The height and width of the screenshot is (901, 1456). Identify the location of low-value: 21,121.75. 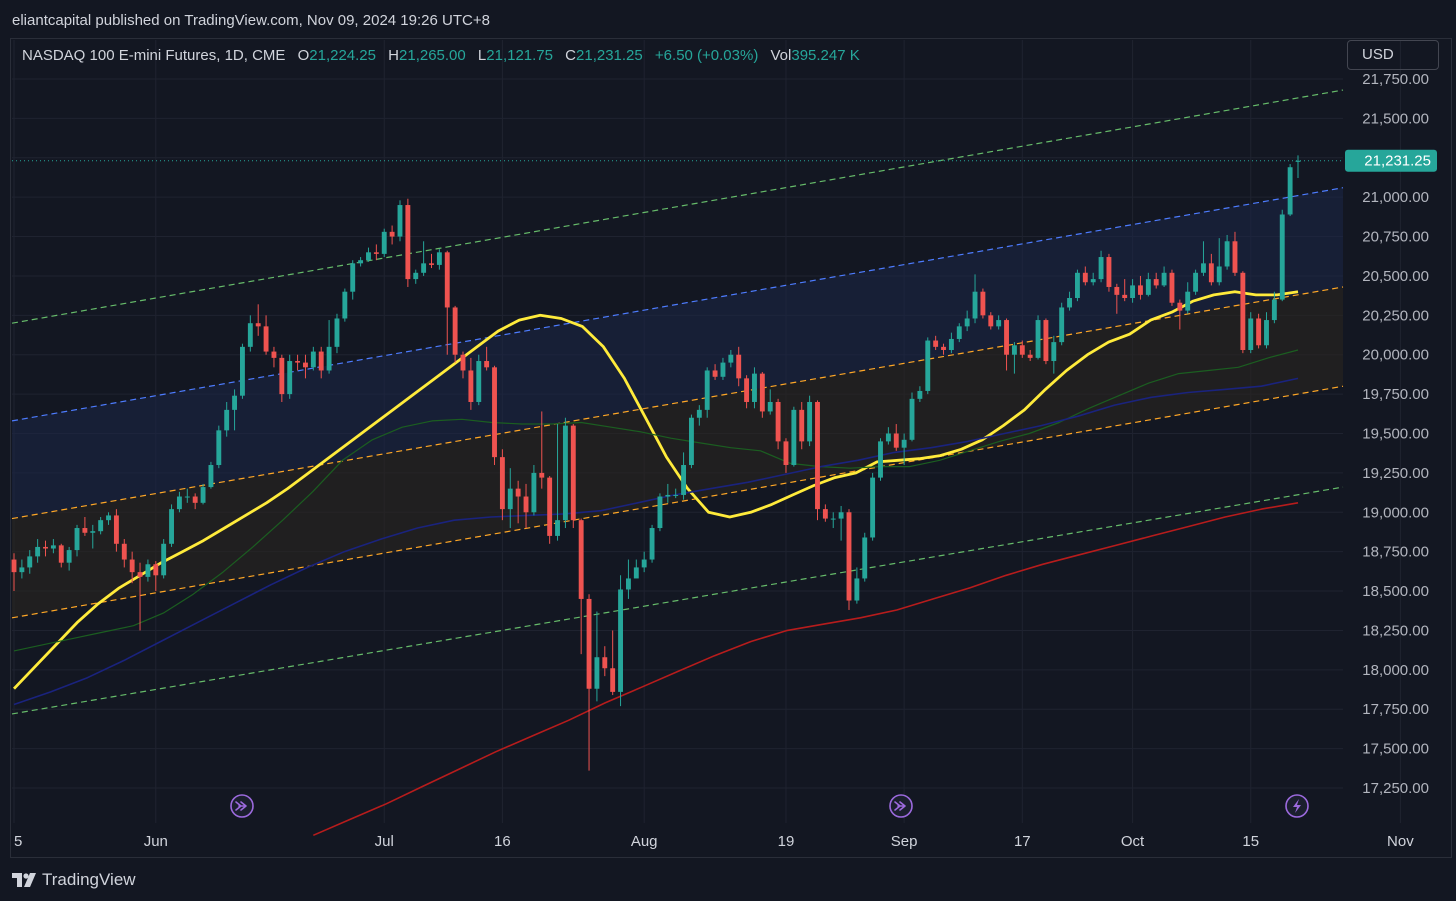
(519, 55).